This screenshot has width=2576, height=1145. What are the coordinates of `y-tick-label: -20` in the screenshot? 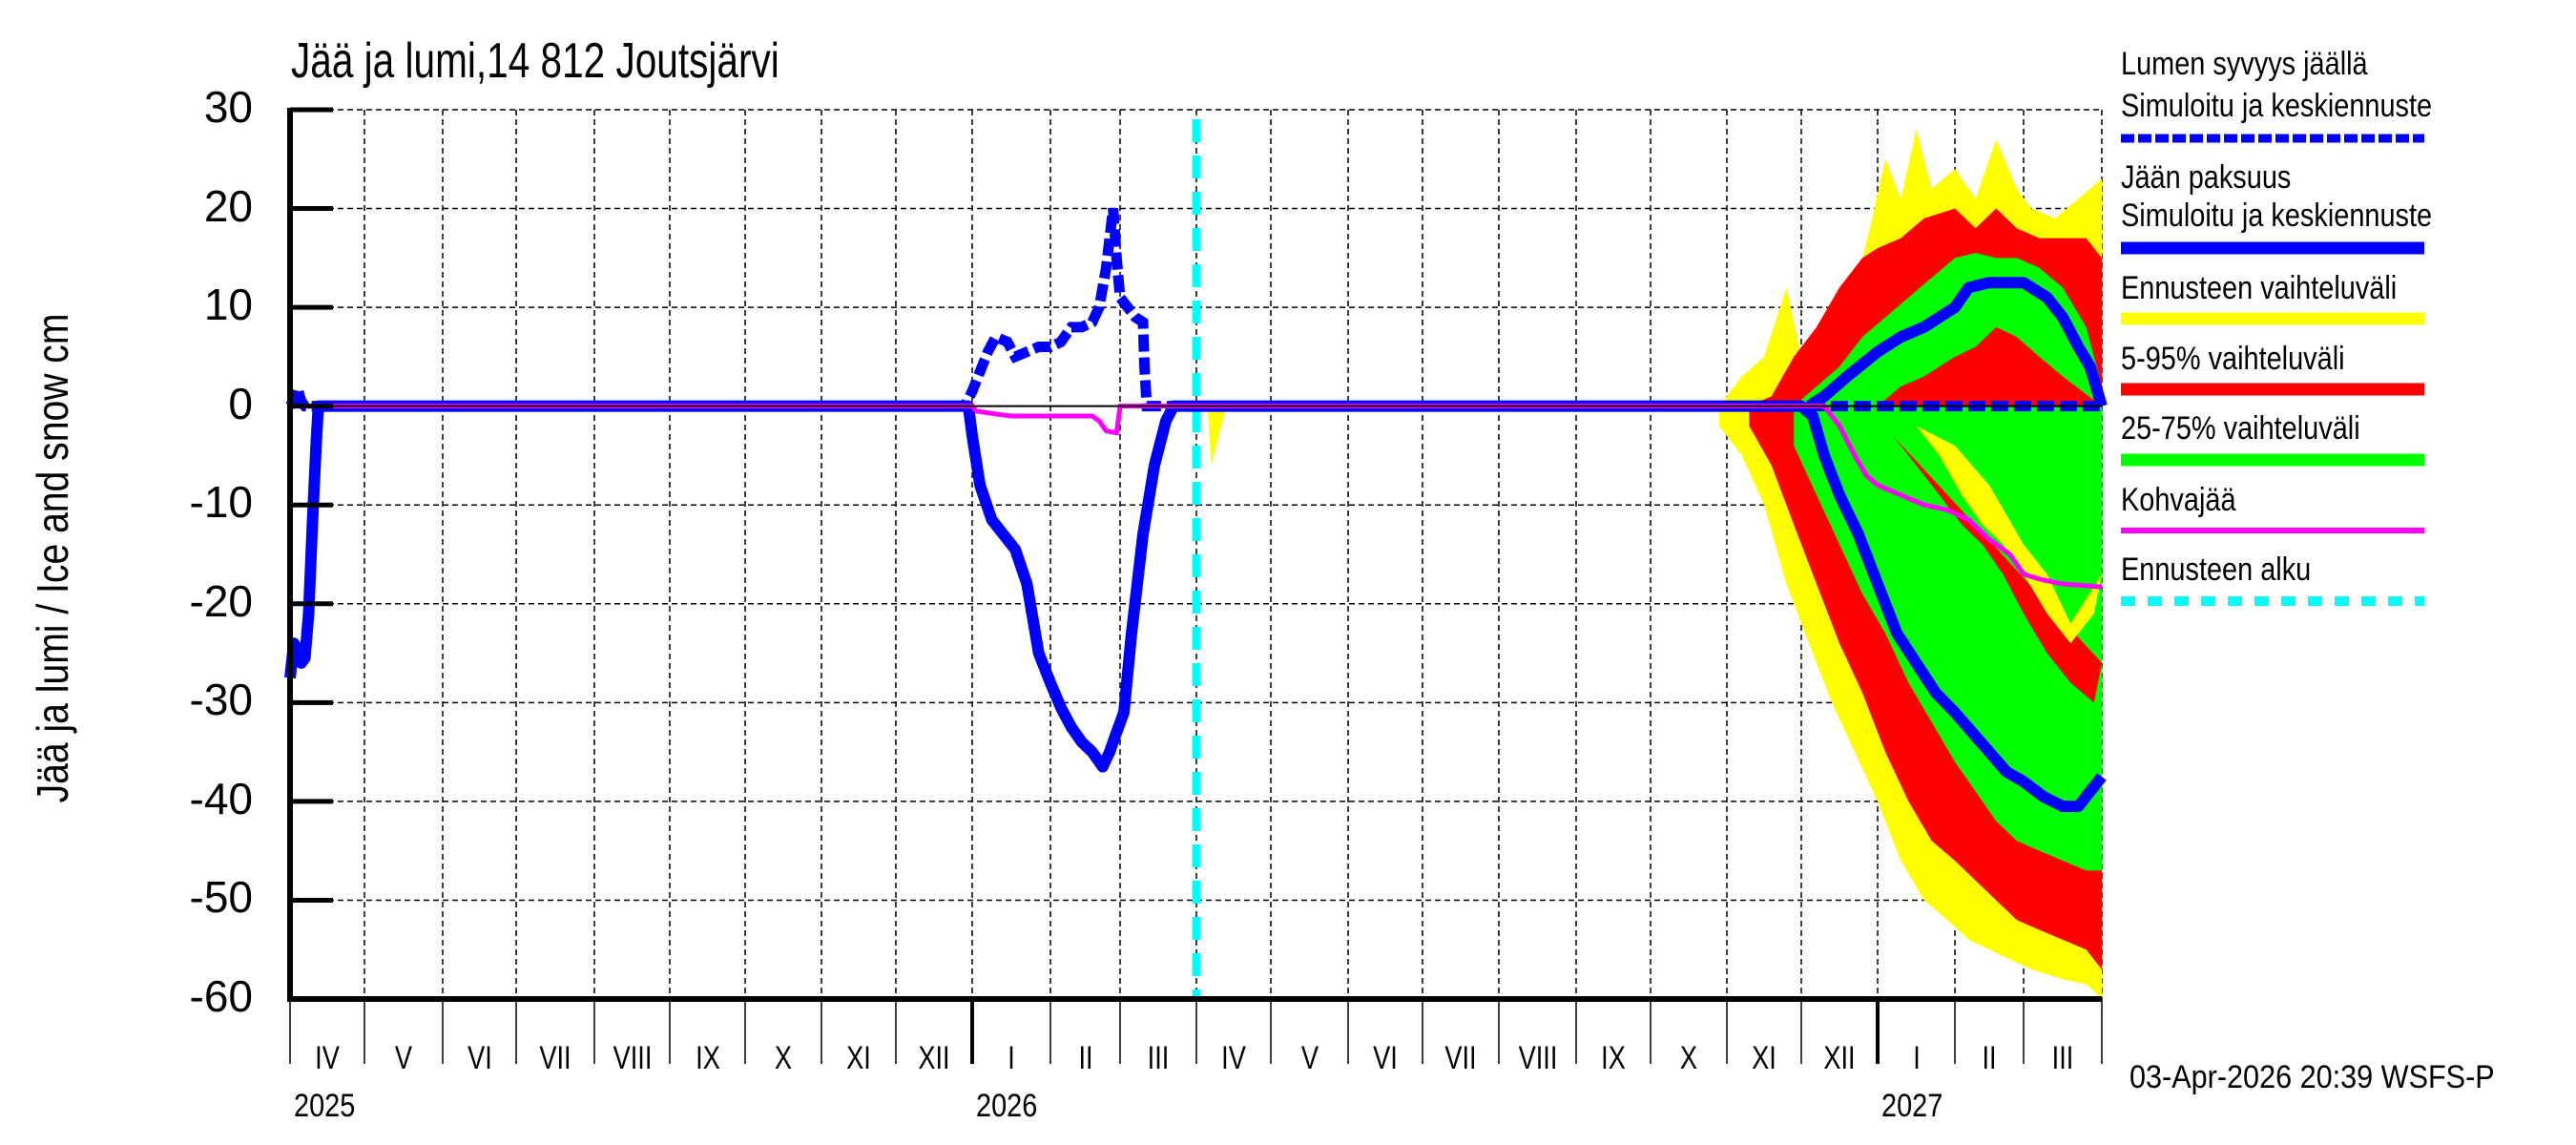 It's located at (221, 600).